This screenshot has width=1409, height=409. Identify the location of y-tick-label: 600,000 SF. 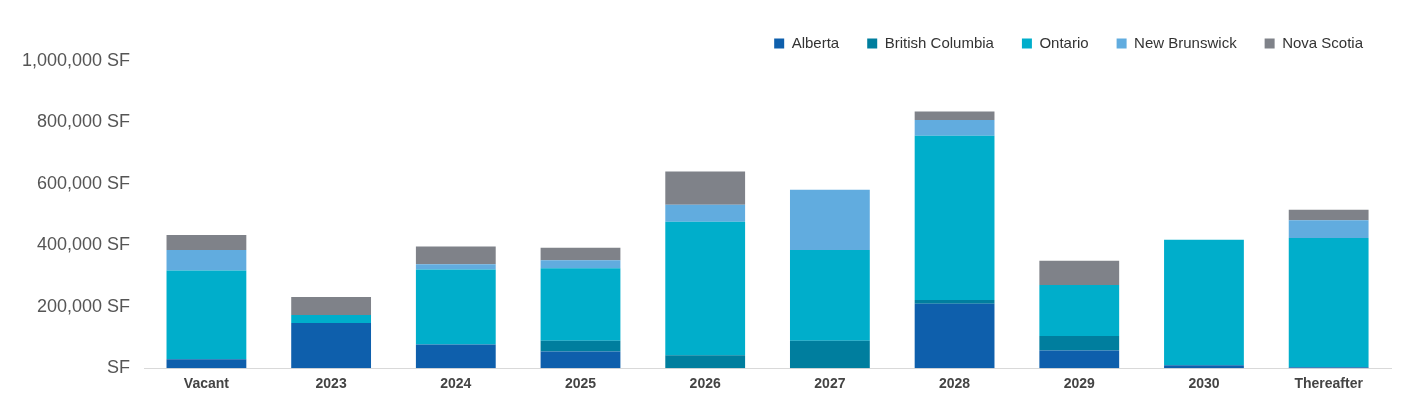
(84, 182).